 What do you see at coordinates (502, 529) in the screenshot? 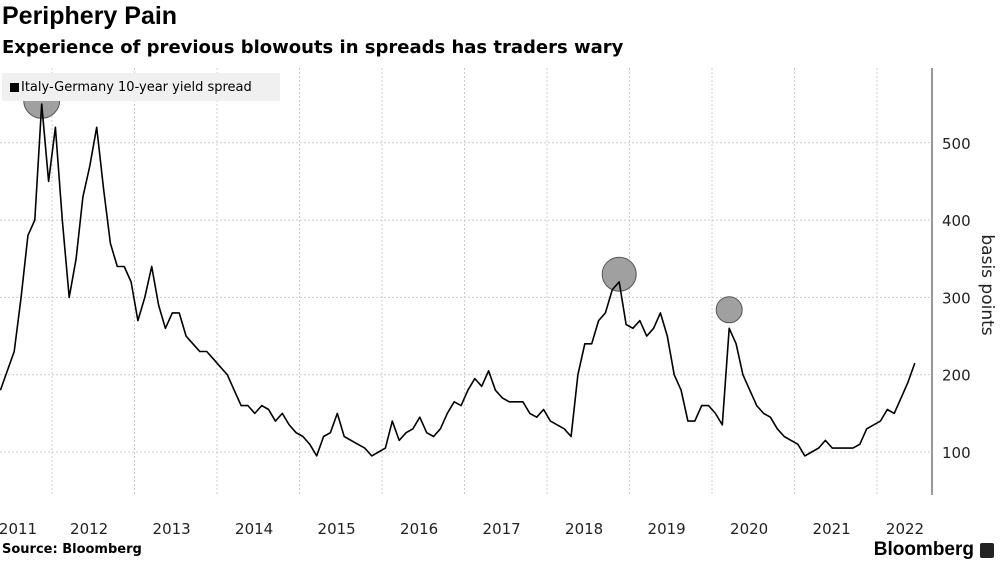
I see `x-tick-label: 2017` at bounding box center [502, 529].